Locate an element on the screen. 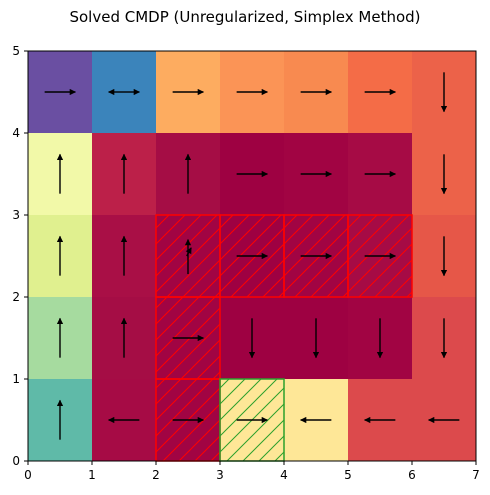  y-tick-label: 3 is located at coordinates (16, 215).